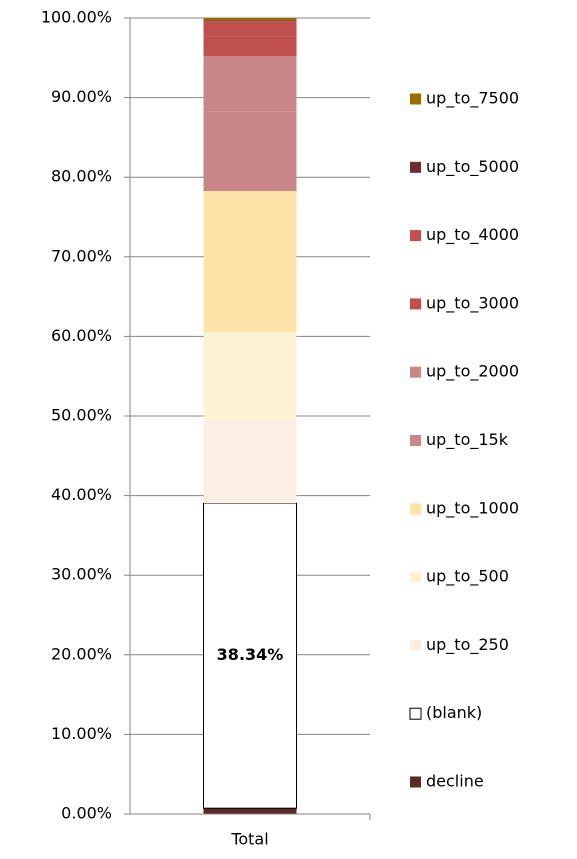 This screenshot has width=577, height=859. What do you see at coordinates (472, 99) in the screenshot?
I see `legend-label: up_to_7500` at bounding box center [472, 99].